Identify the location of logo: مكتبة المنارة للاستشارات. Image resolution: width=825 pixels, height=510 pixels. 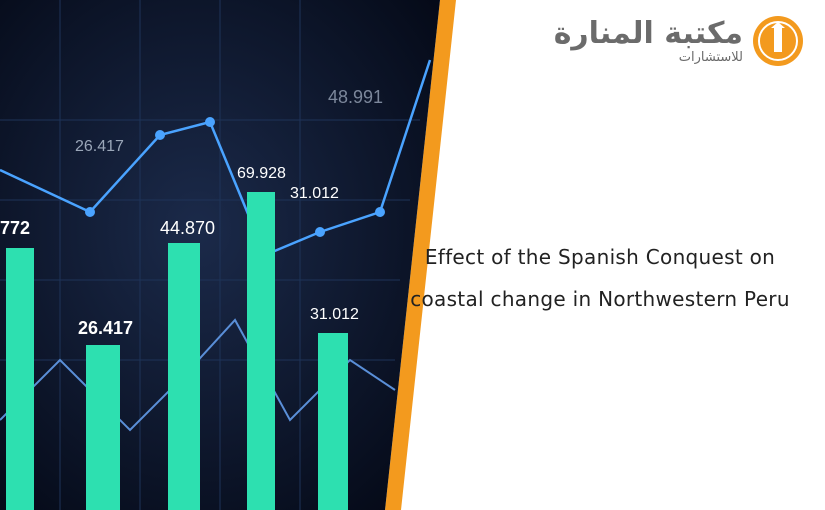
(679, 41).